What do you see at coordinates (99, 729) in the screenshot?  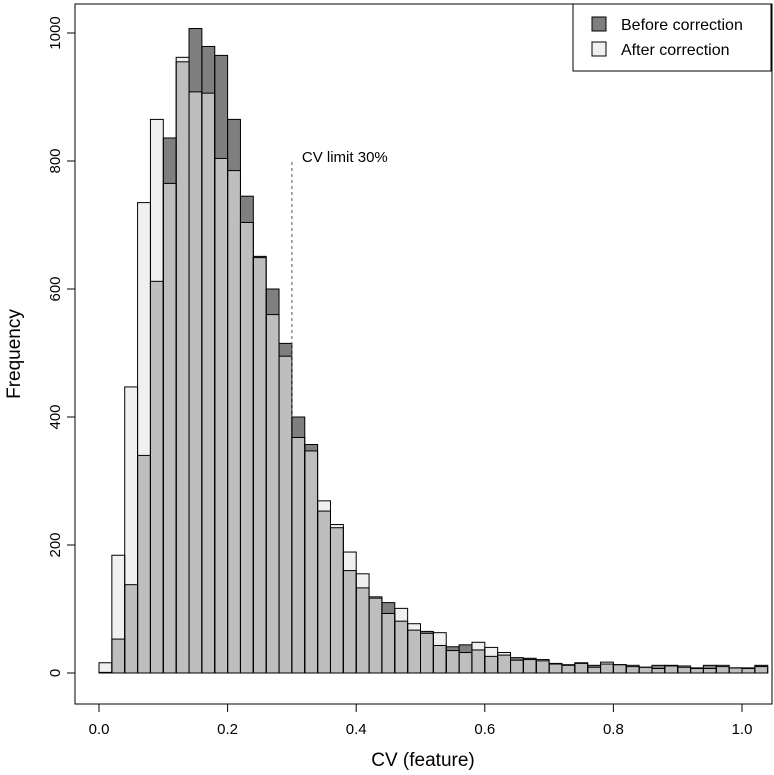 I see `x-tick-label: 0.0` at bounding box center [99, 729].